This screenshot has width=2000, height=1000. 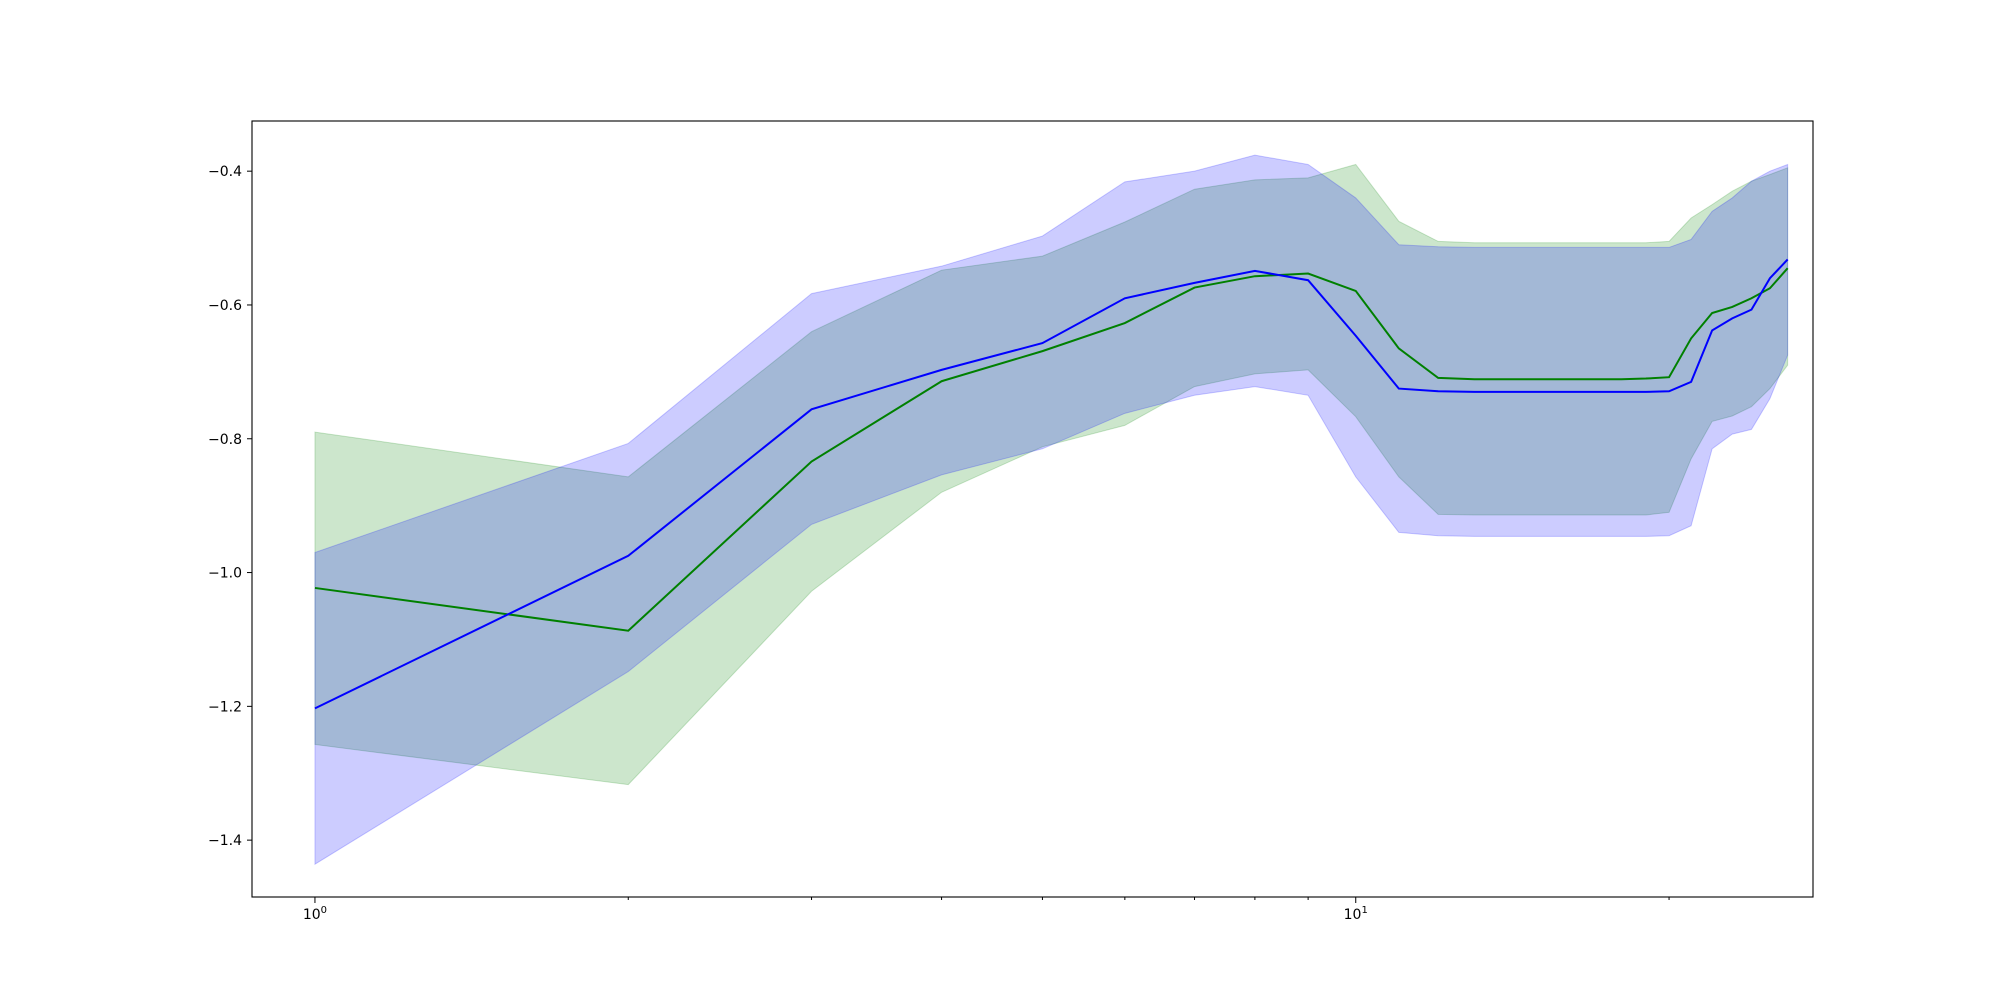 I want to click on y-tick-label: −0.4, so click(x=225, y=172).